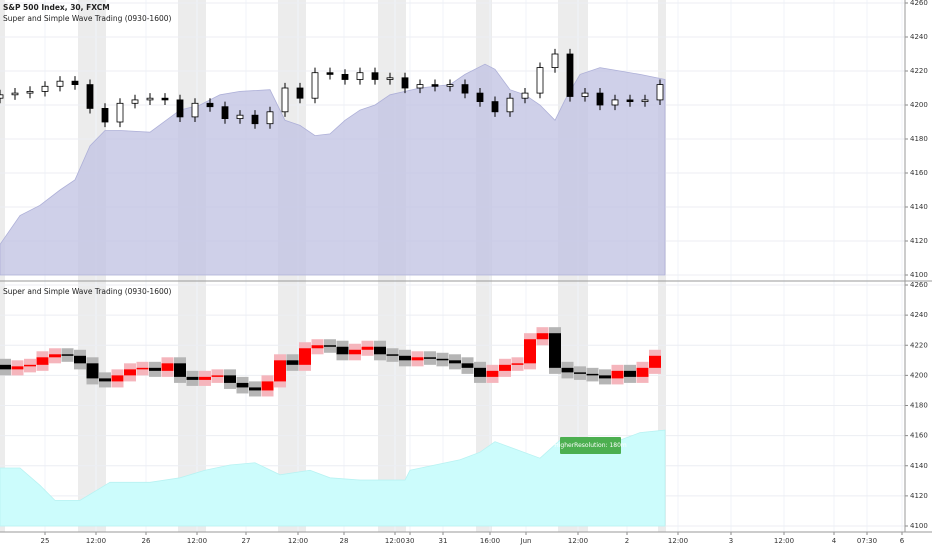  What do you see at coordinates (344, 541) in the screenshot?
I see `x-tick-label: 28` at bounding box center [344, 541].